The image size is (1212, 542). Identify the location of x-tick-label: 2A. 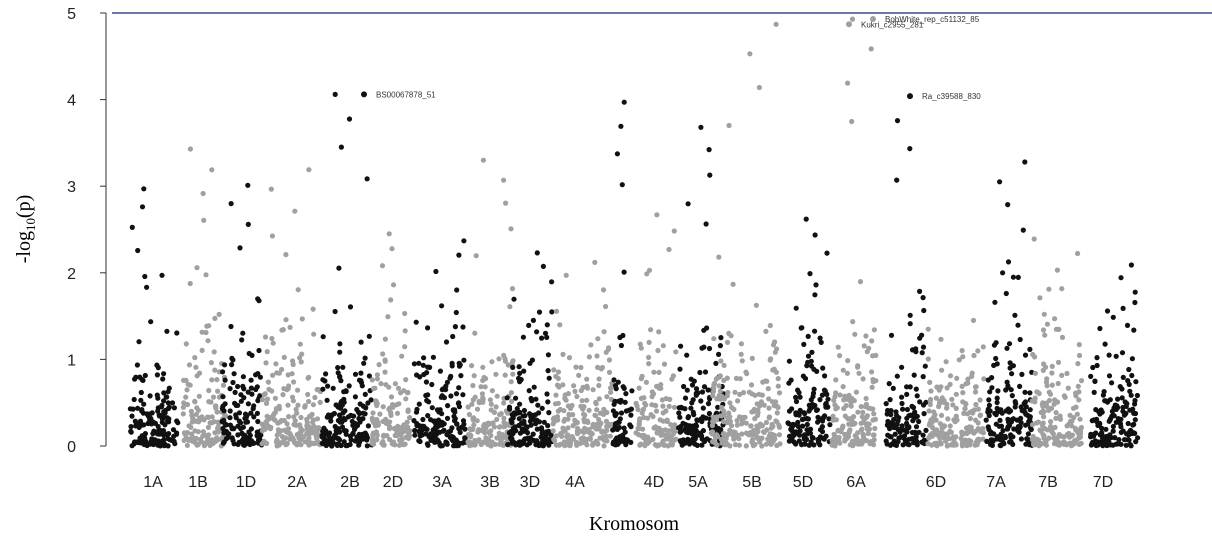
(297, 482).